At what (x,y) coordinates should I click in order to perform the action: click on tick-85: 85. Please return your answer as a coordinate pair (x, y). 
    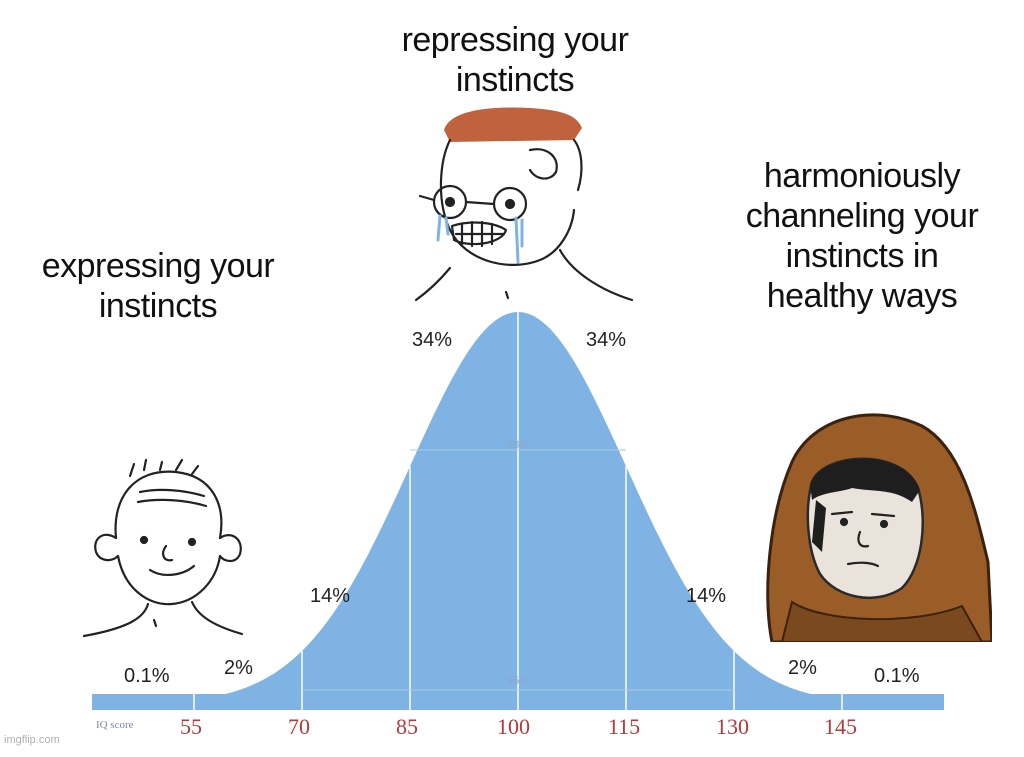
    Looking at the image, I should click on (407, 726).